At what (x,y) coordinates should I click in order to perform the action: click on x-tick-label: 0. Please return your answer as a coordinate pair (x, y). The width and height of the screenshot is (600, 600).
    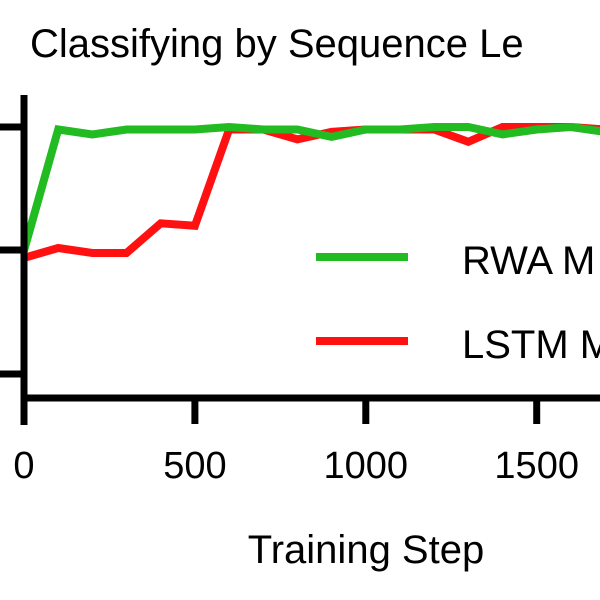
    Looking at the image, I should click on (23, 466).